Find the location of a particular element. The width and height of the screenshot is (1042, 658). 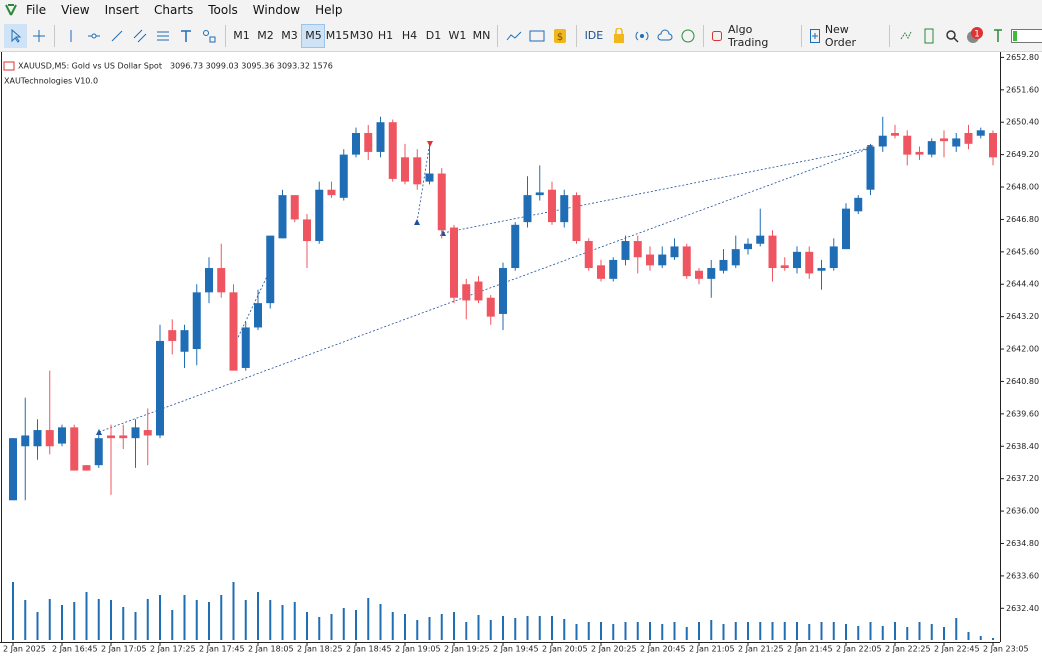

badge-count: 1 is located at coordinates (977, 34).